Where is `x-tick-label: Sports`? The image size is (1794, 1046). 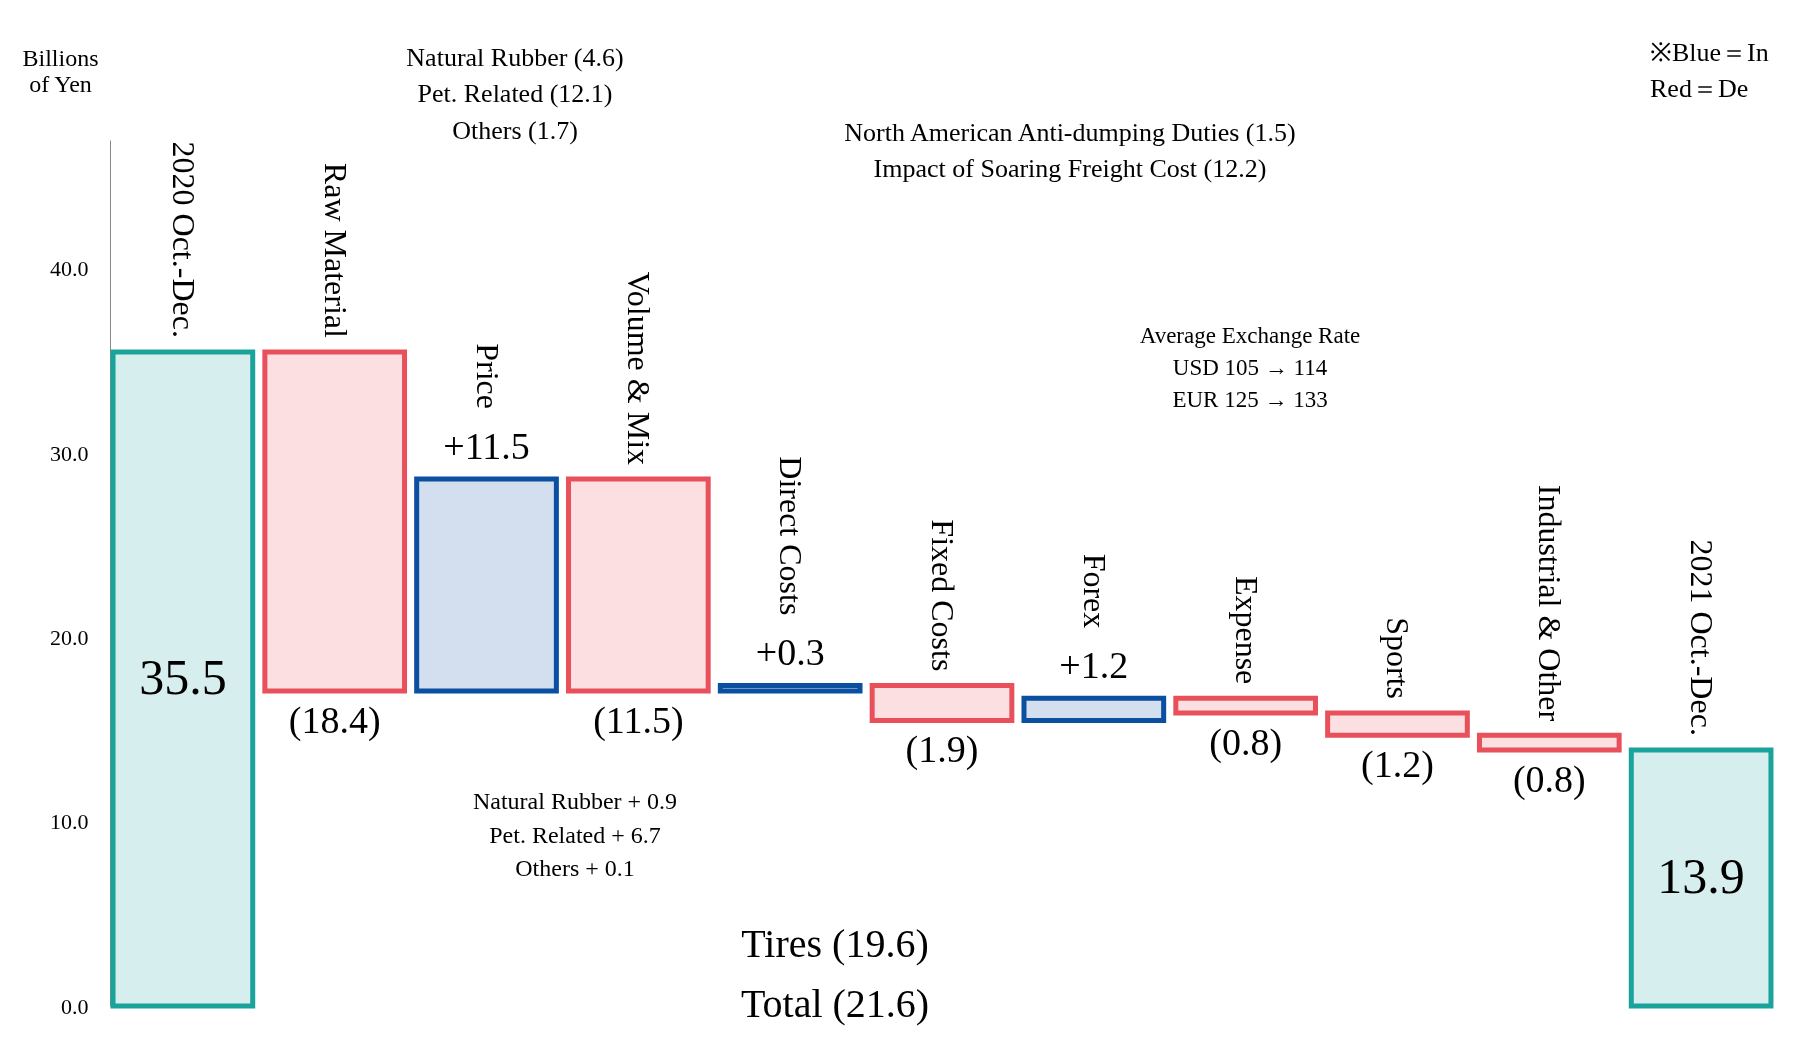
x-tick-label: Sports is located at coordinates (1398, 658).